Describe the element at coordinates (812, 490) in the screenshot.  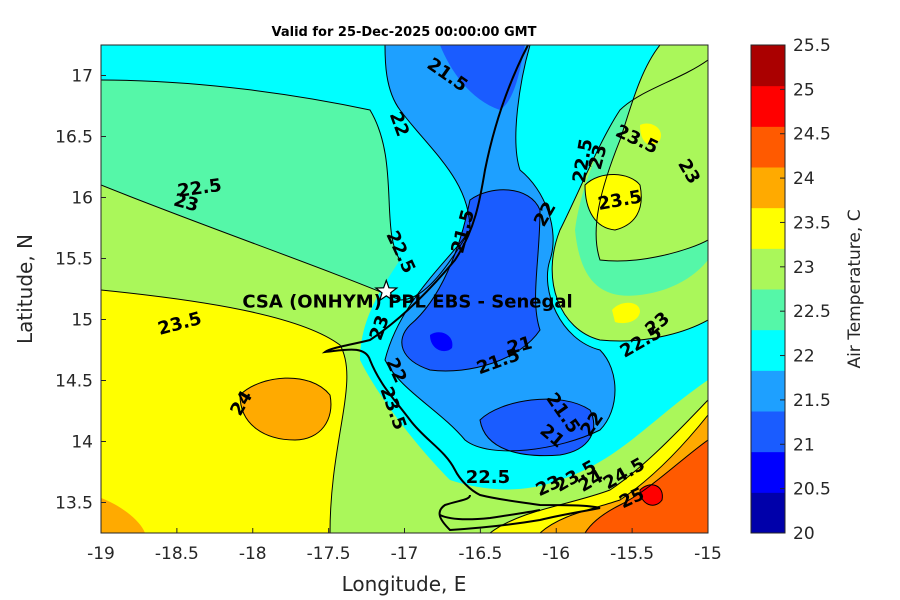
I see `colorbar-tick-label: 20.5` at that location.